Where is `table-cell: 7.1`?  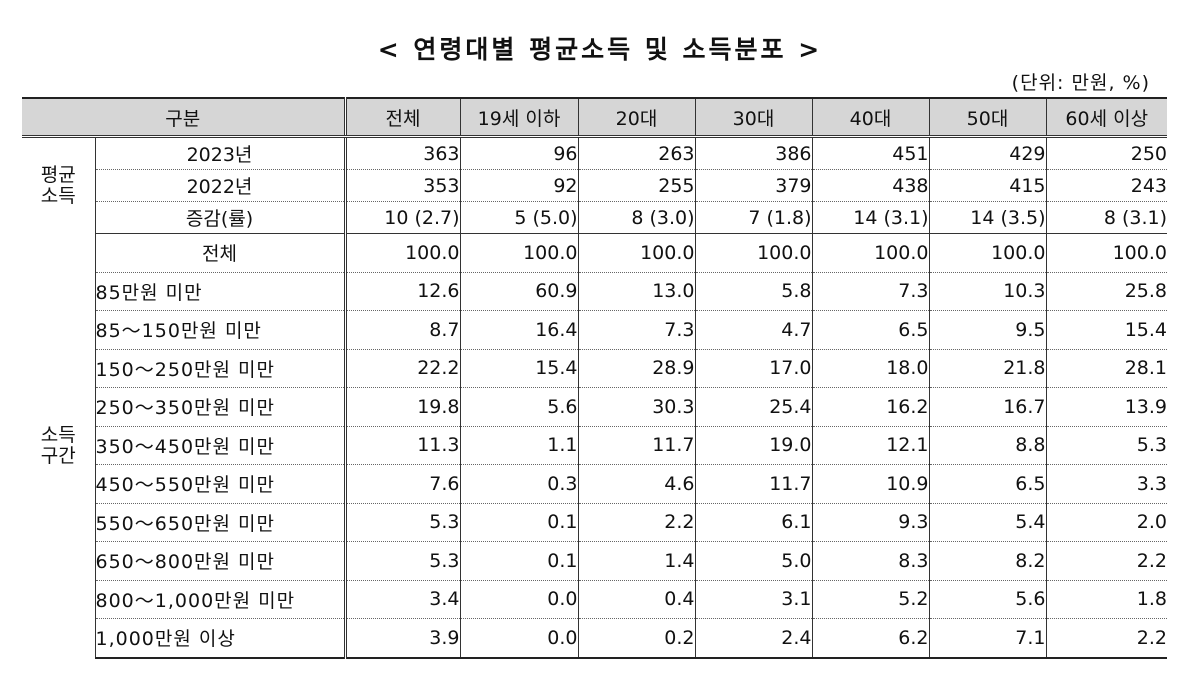 table-cell: 7.1 is located at coordinates (987, 638).